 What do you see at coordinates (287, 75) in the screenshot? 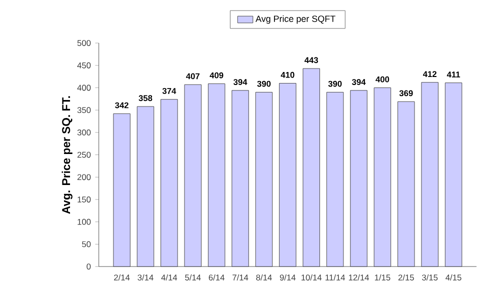
I see `data-label: 410` at bounding box center [287, 75].